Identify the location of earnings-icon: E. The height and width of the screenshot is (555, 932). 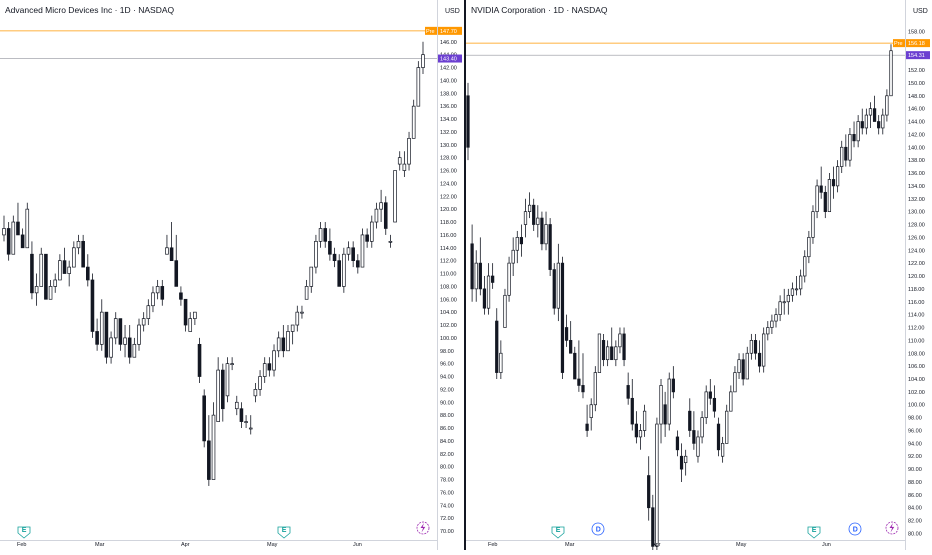
(24, 532).